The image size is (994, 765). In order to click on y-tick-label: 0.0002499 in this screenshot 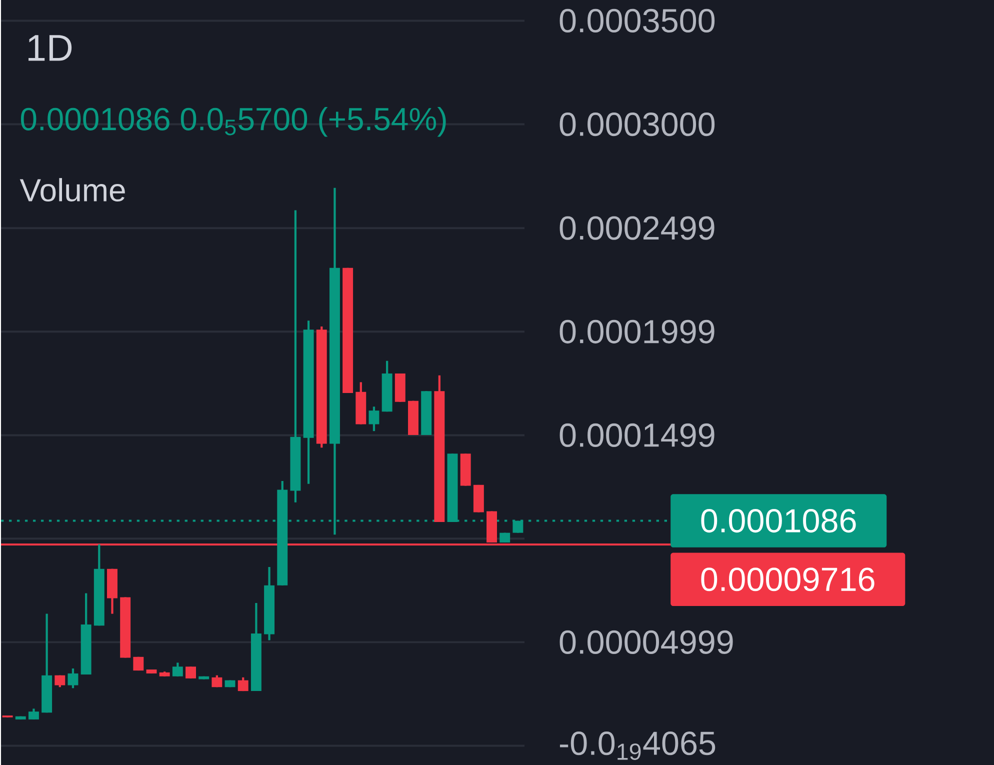, I will do `click(637, 228)`.